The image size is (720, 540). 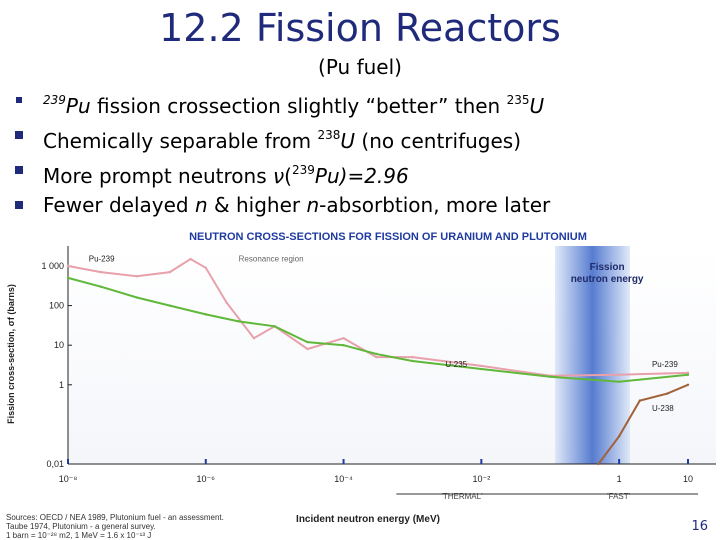 What do you see at coordinates (271, 258) in the screenshot?
I see `resonance-region-label: Resonance region` at bounding box center [271, 258].